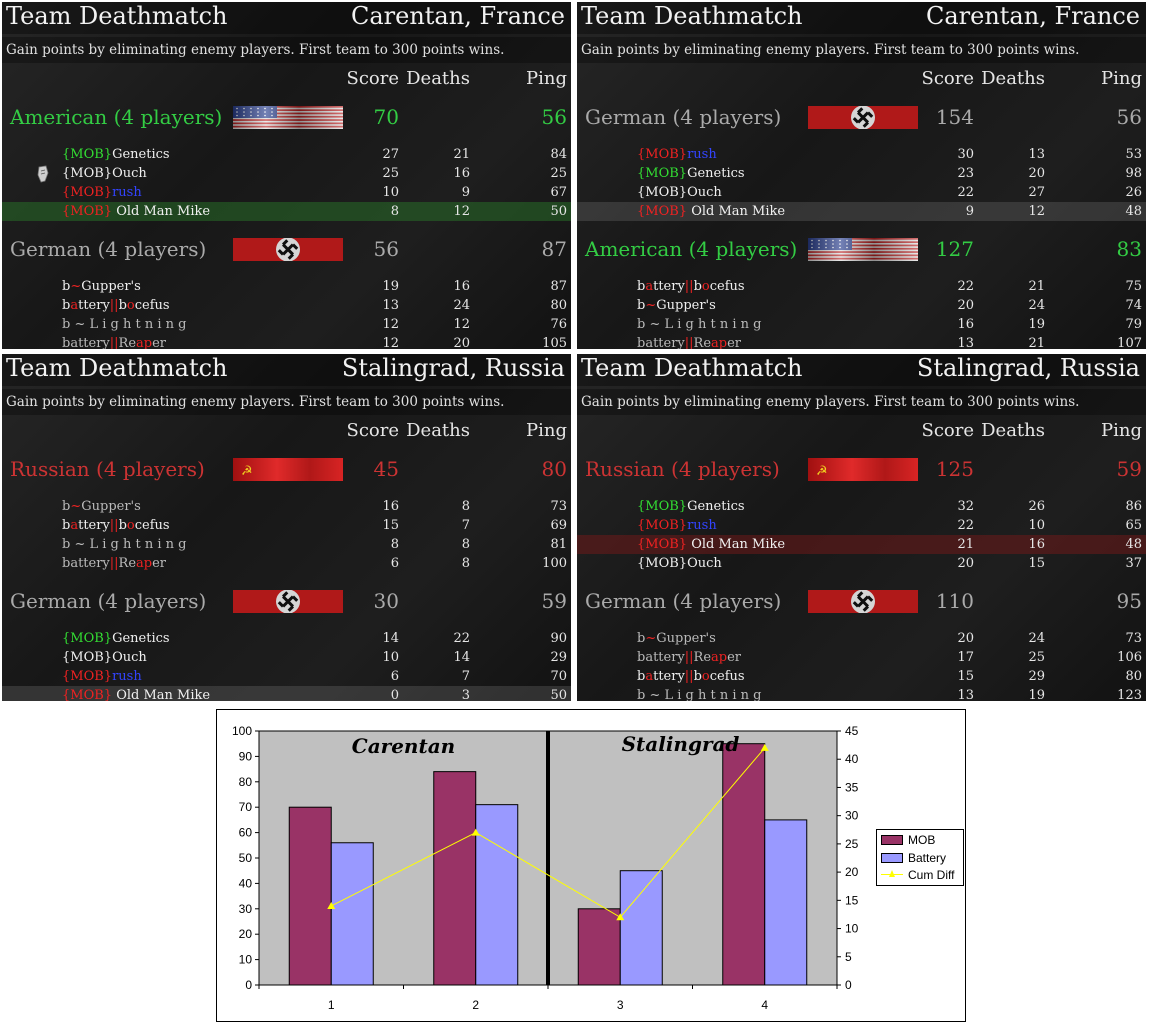 Image resolution: width=1149 pixels, height=1025 pixels. I want to click on german-flag-icon, so click(863, 601).